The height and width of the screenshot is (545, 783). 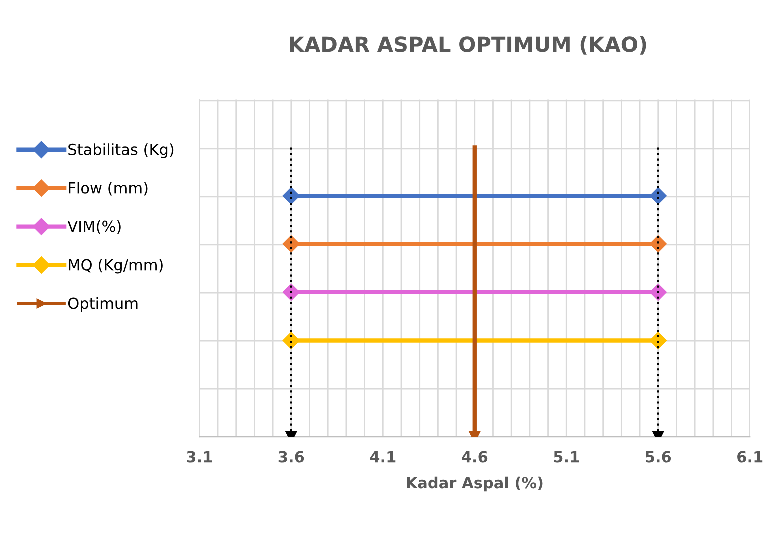 I want to click on x-tick-label: 6.1, so click(x=750, y=457).